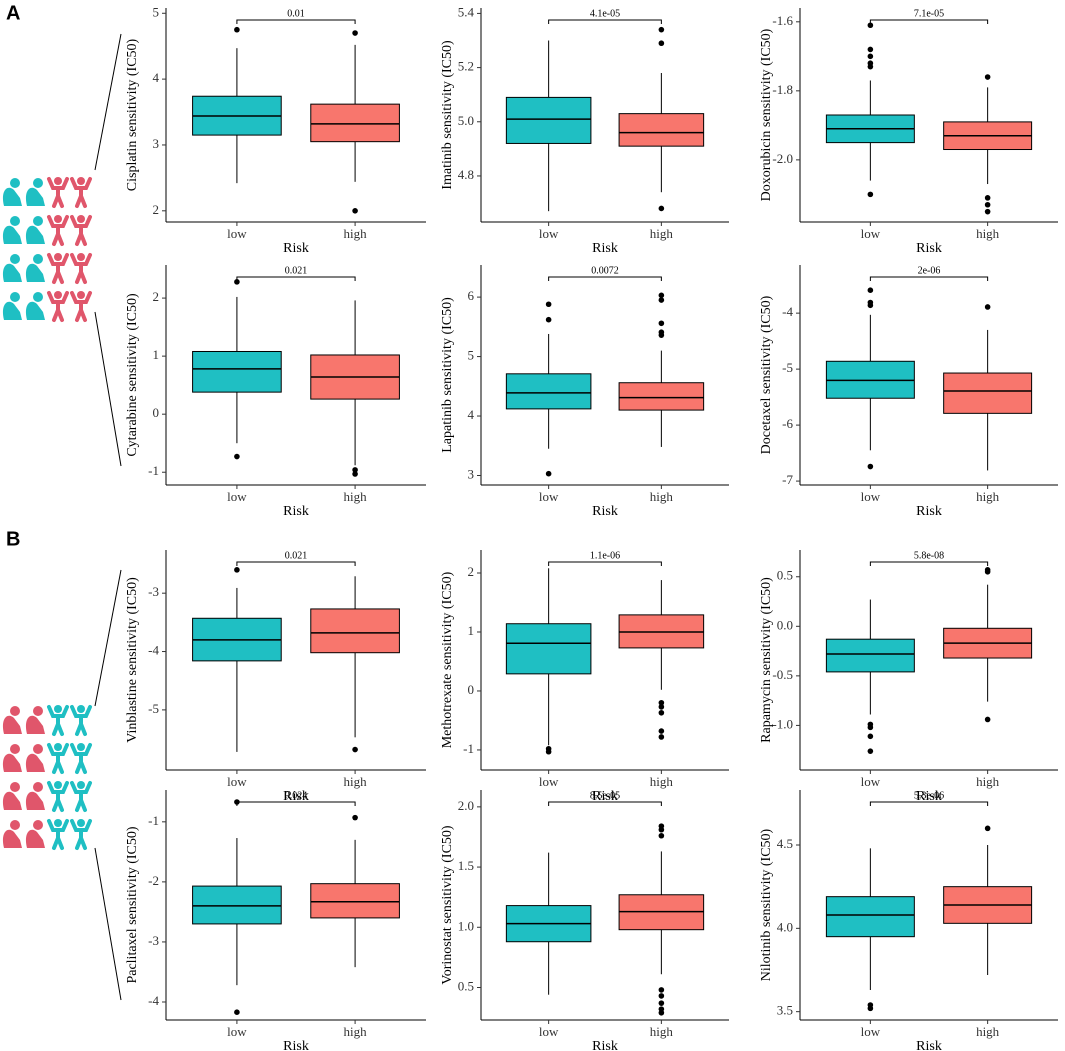 The height and width of the screenshot is (1051, 1065). What do you see at coordinates (785, 1010) in the screenshot?
I see `y-tick-label: 3.5` at bounding box center [785, 1010].